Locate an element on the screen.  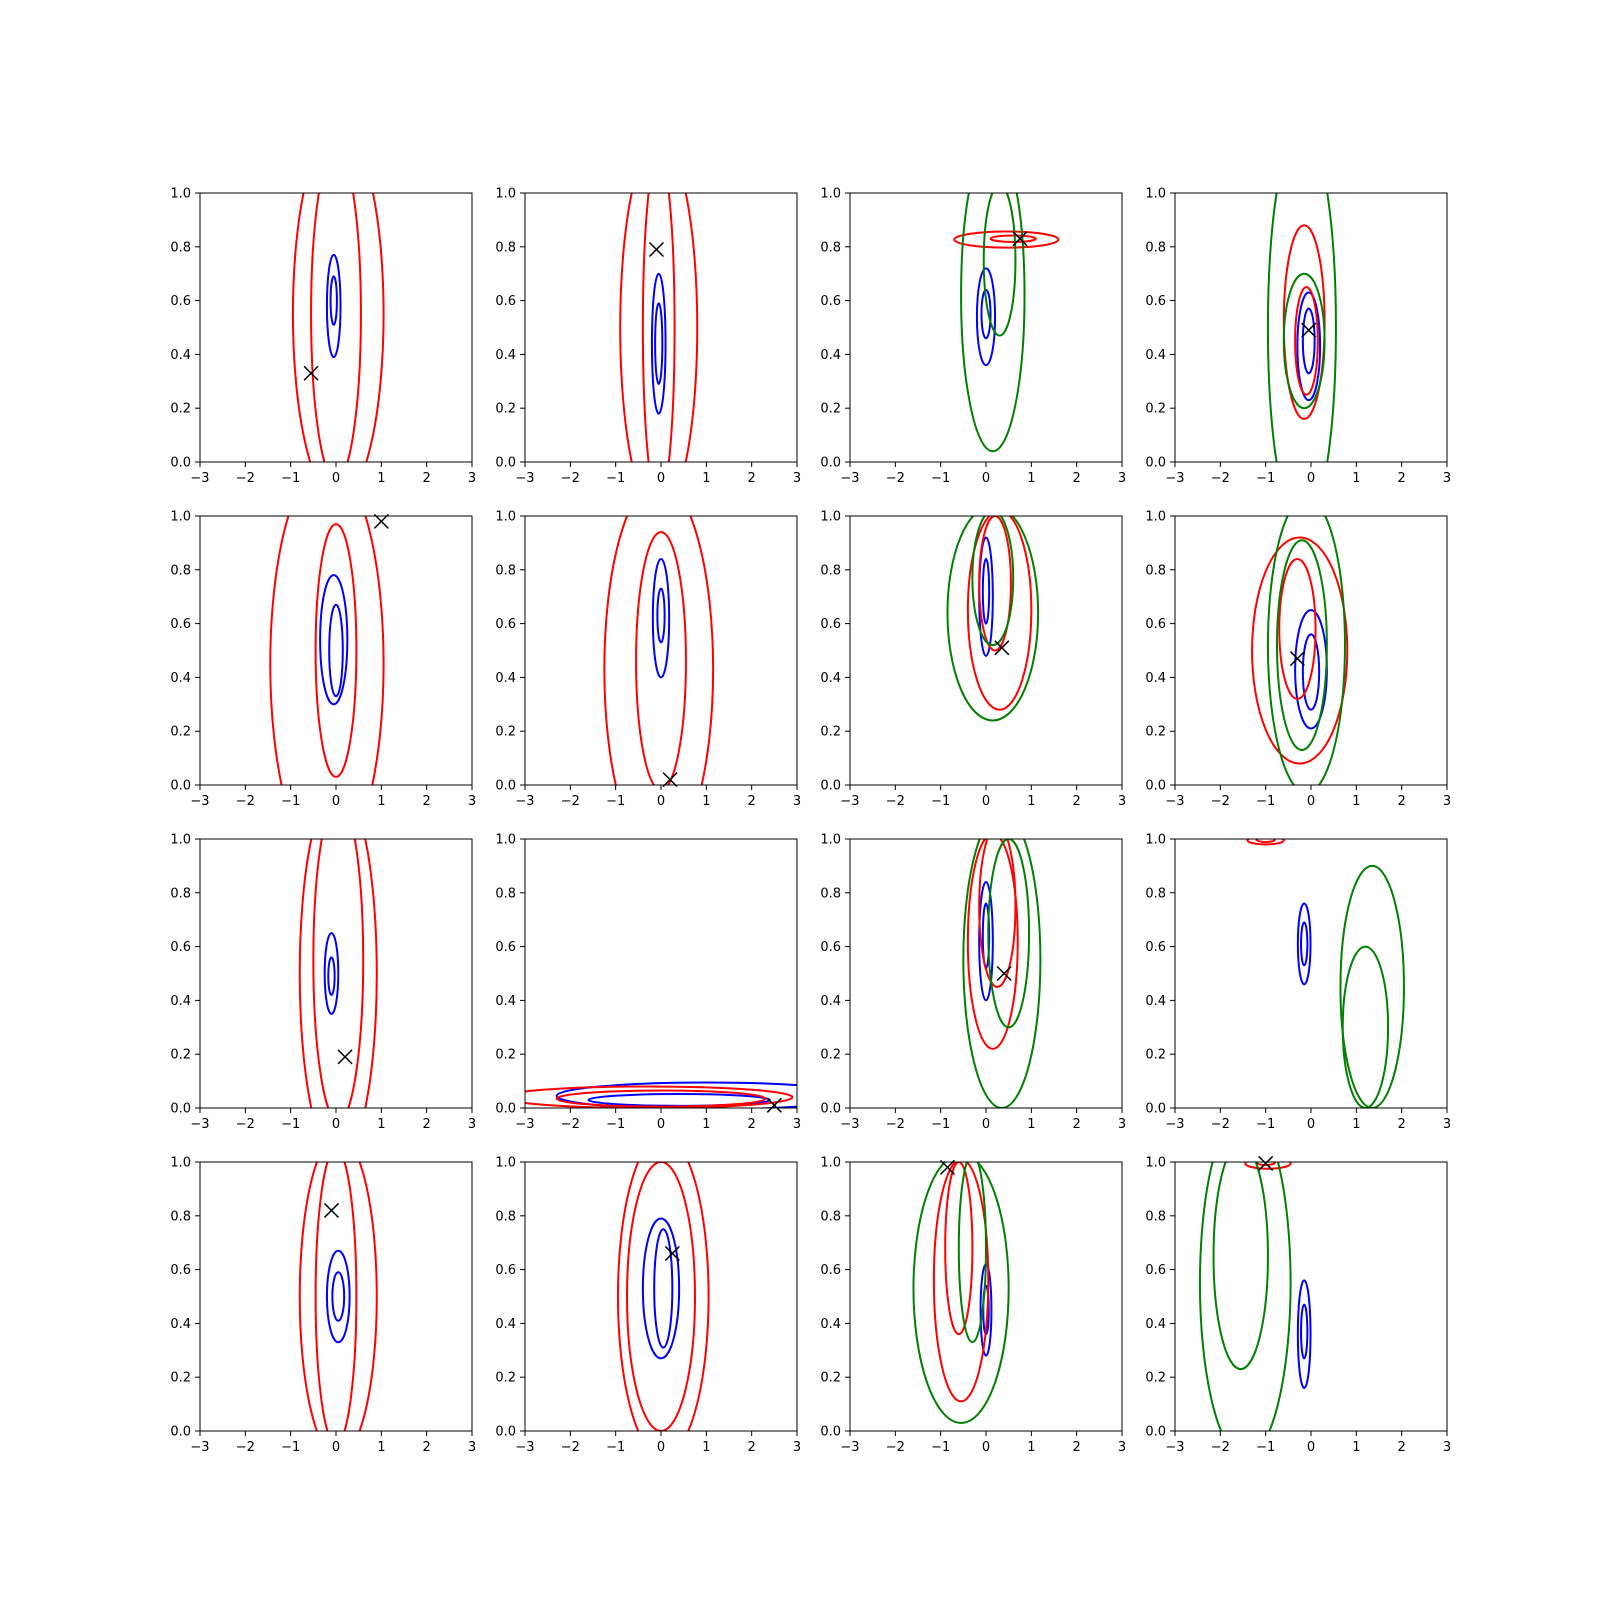
subplot-13: −3 −2 −1 0 1 2 3 0.0 0.2 0.4 0.6 0.8 1.0 is located at coordinates (323, 1306).